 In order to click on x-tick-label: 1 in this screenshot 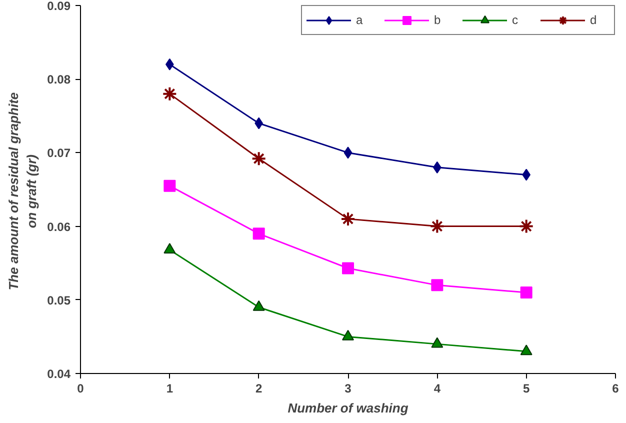, I will do `click(170, 389)`.